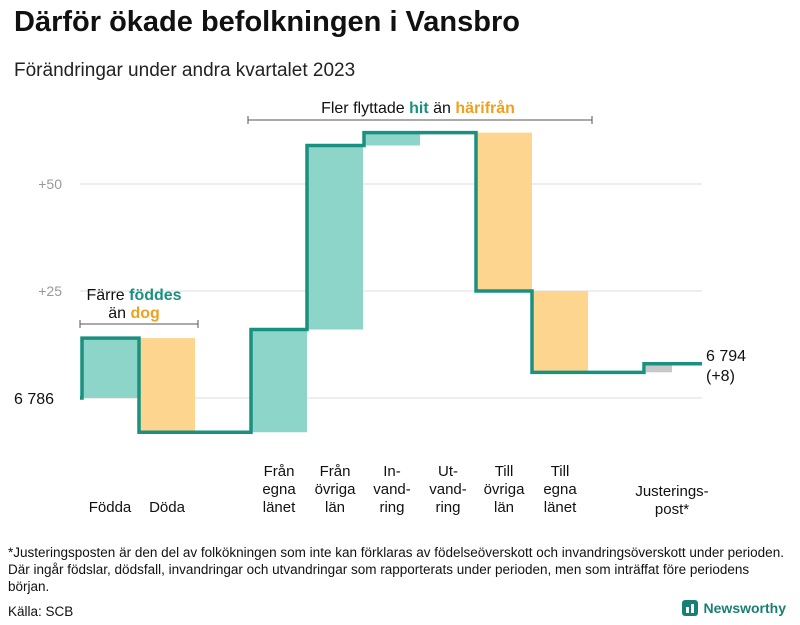 The height and width of the screenshot is (625, 800). Describe the element at coordinates (50, 184) in the screenshot. I see `y-tick-label: +50` at that location.